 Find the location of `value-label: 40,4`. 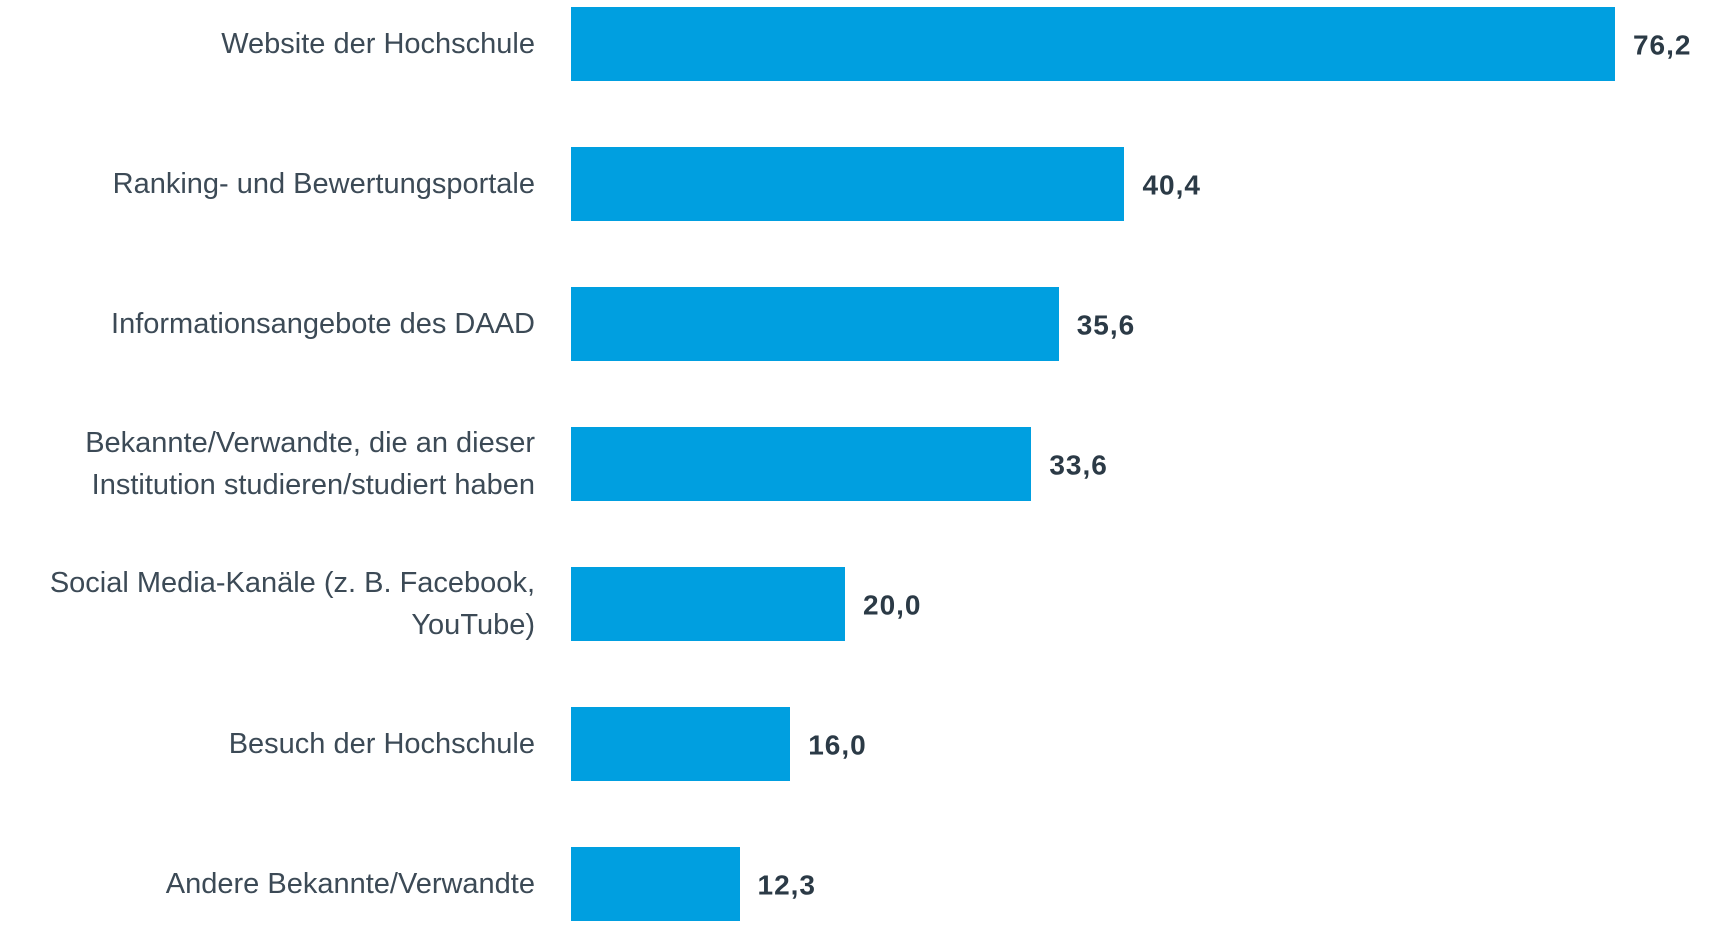

value-label: 40,4 is located at coordinates (1171, 185).